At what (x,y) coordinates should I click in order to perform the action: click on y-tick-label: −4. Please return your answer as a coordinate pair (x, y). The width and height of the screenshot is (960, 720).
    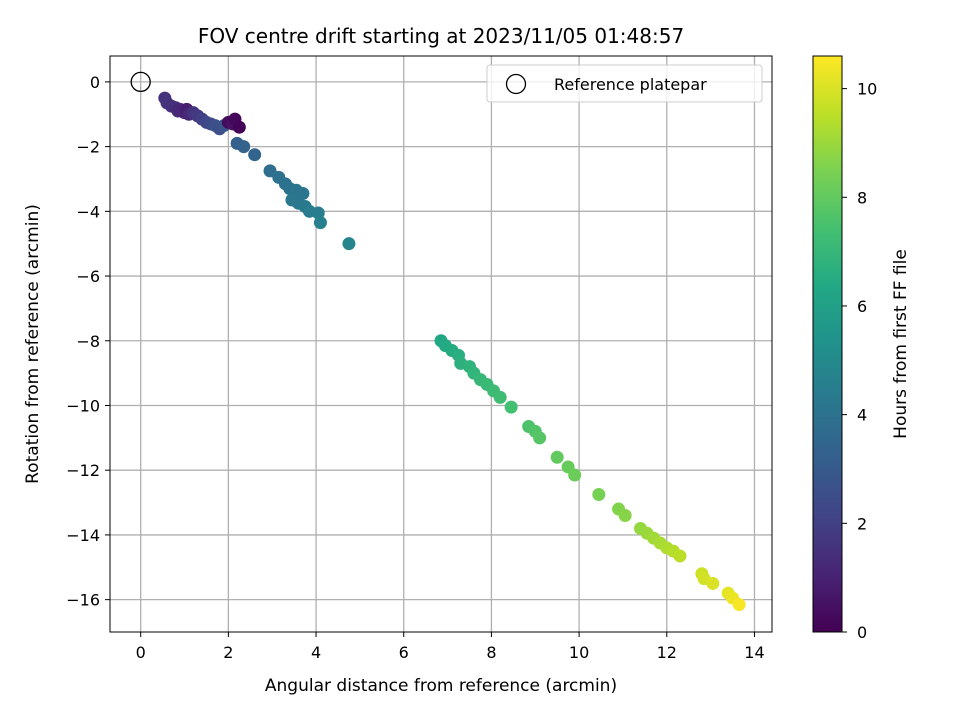
    Looking at the image, I should click on (88, 211).